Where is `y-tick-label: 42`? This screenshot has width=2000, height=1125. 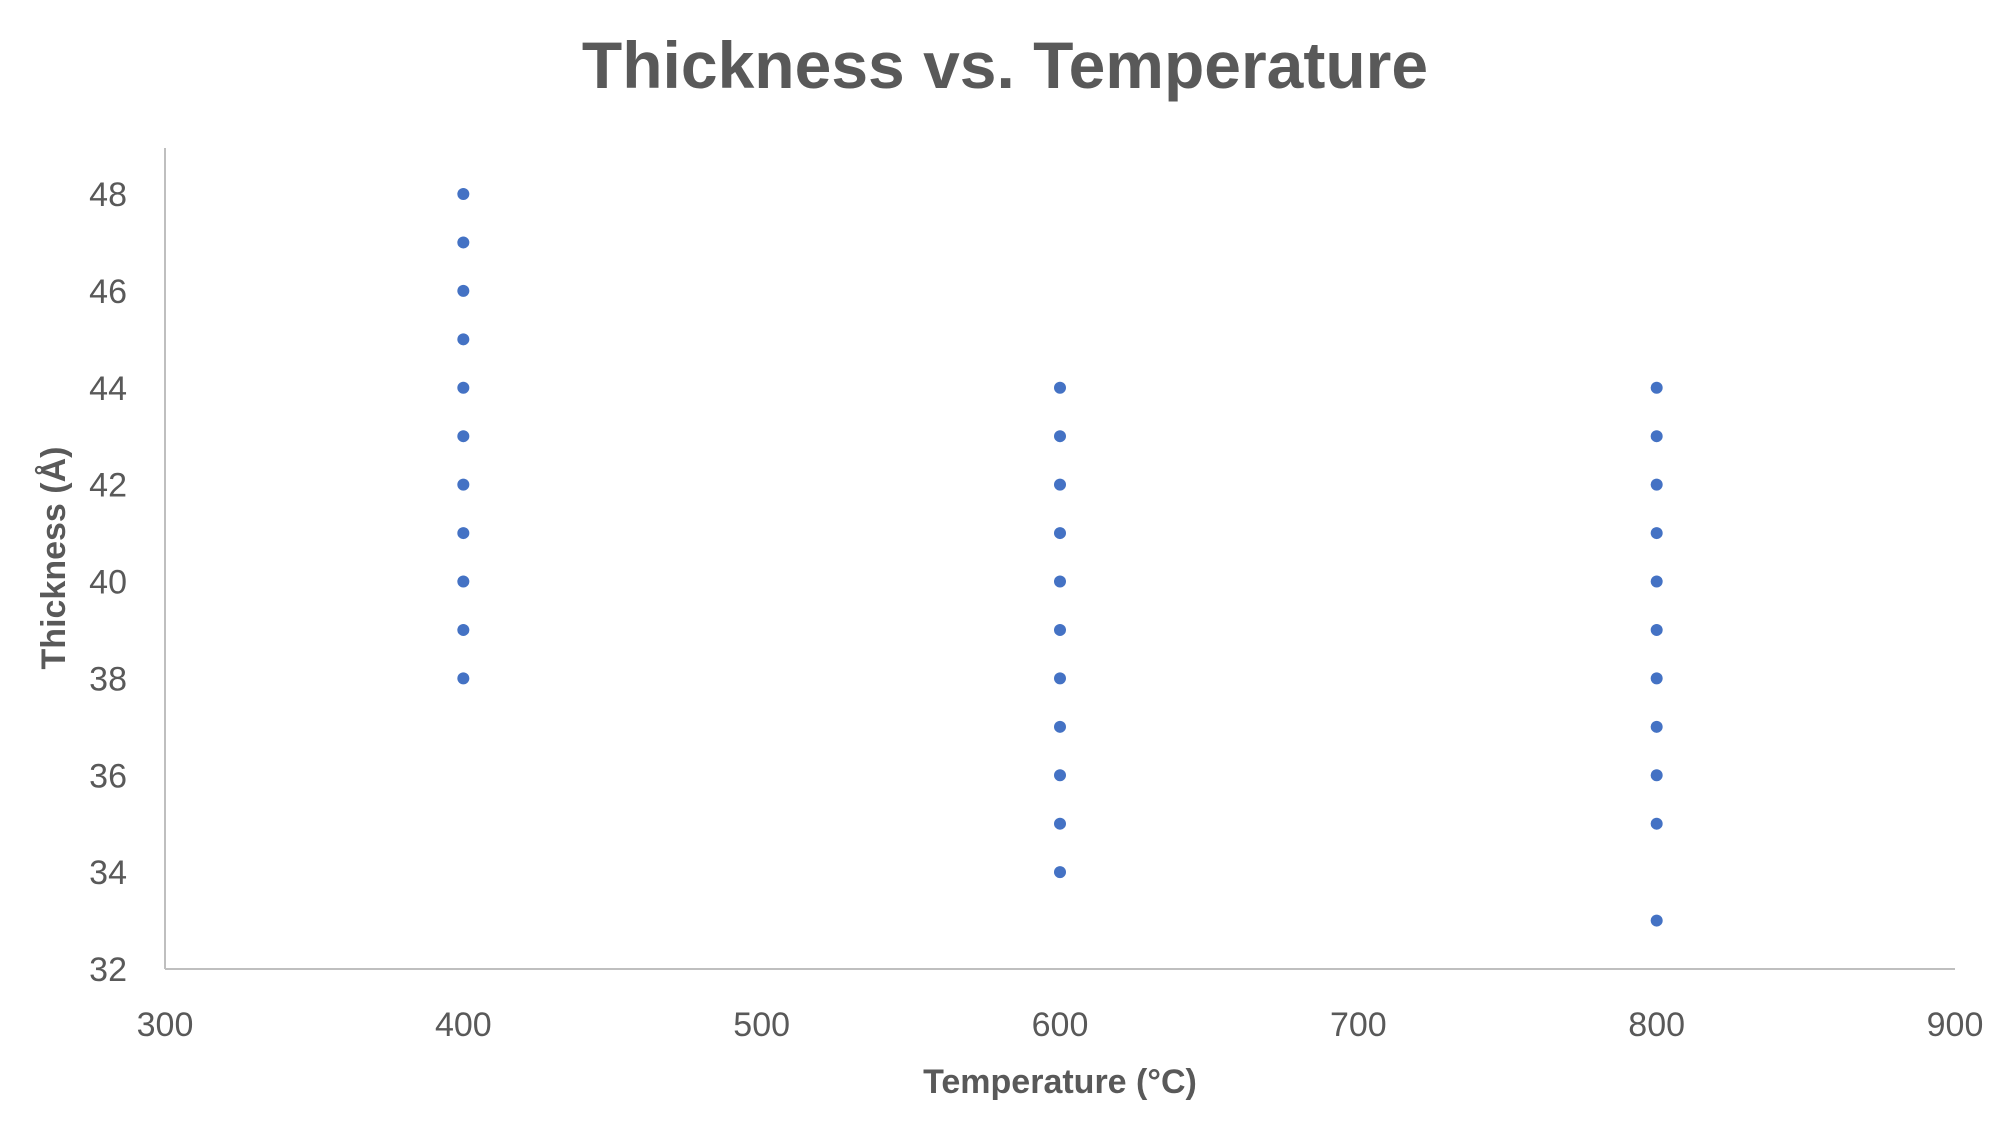
y-tick-label: 42 is located at coordinates (108, 486).